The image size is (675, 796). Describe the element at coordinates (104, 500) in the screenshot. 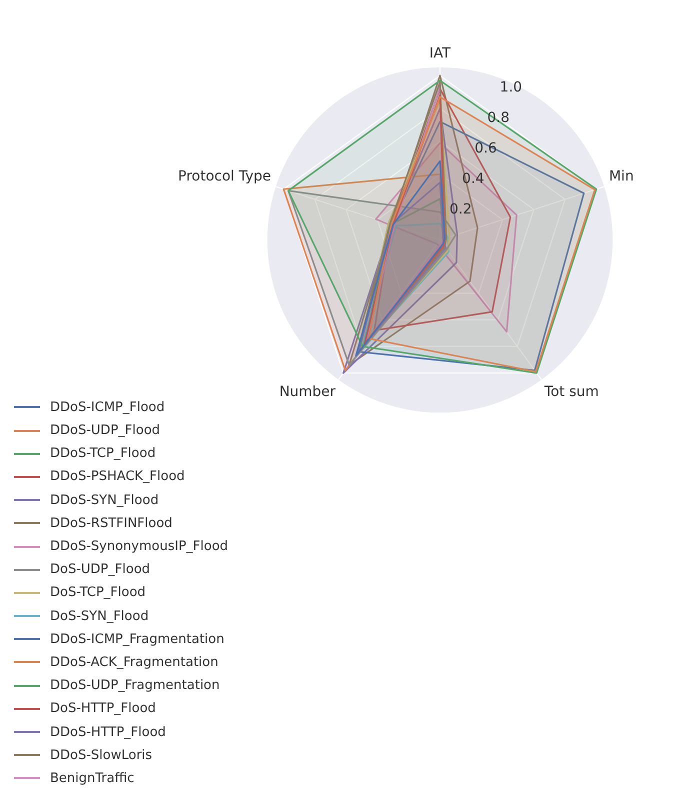

I see `legend-label: DDoS-SYN_Flood` at that location.